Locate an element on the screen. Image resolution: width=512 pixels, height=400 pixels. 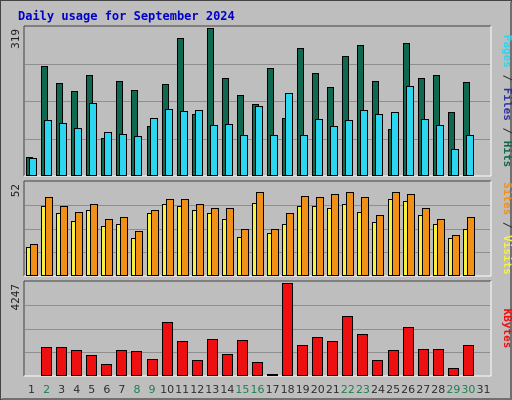
x-tick-label: 6 is located at coordinates (106, 389).